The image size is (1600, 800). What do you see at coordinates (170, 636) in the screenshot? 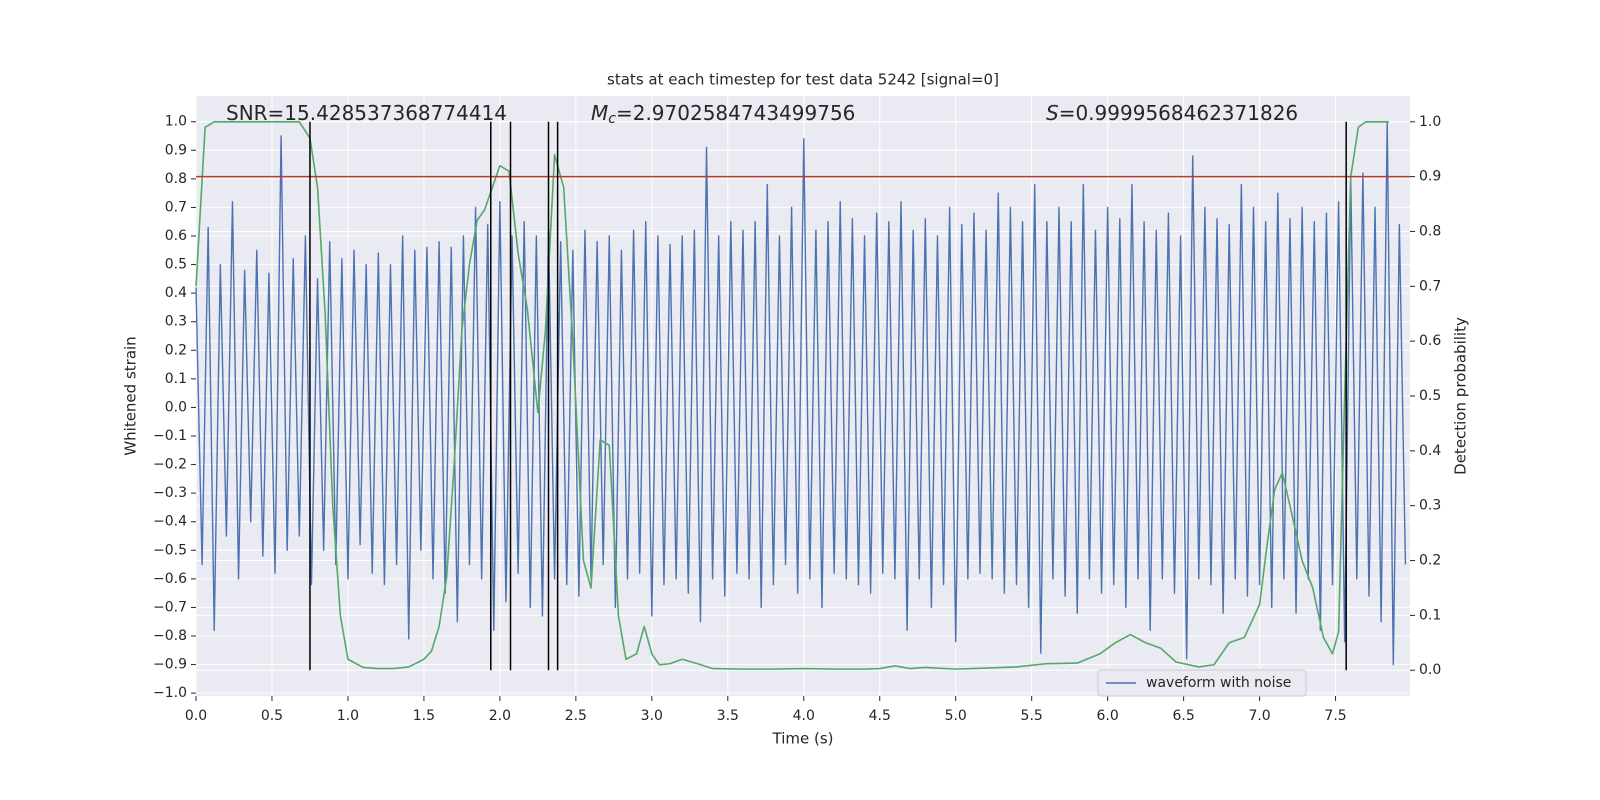
I see `y-tick-label: −0.8` at bounding box center [170, 636].